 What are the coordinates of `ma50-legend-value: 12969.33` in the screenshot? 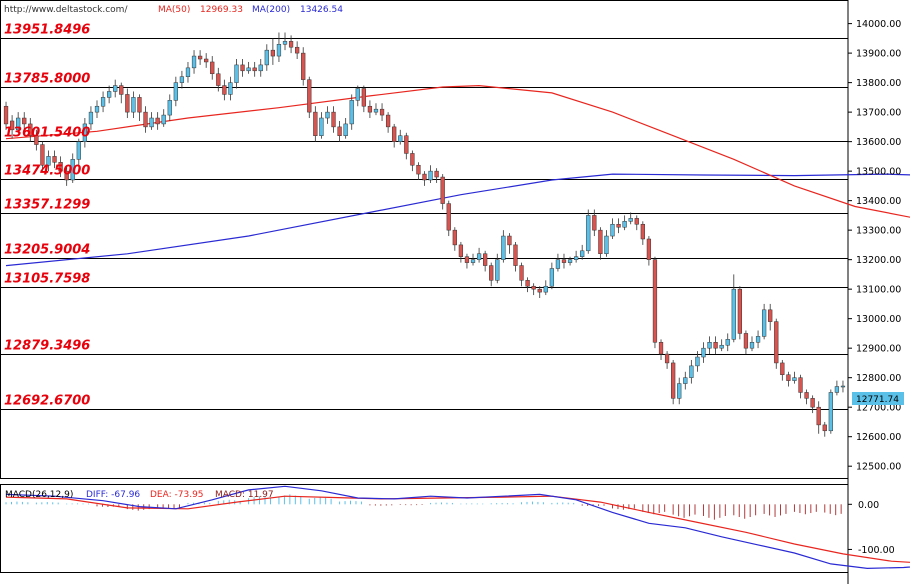 It's located at (221, 10).